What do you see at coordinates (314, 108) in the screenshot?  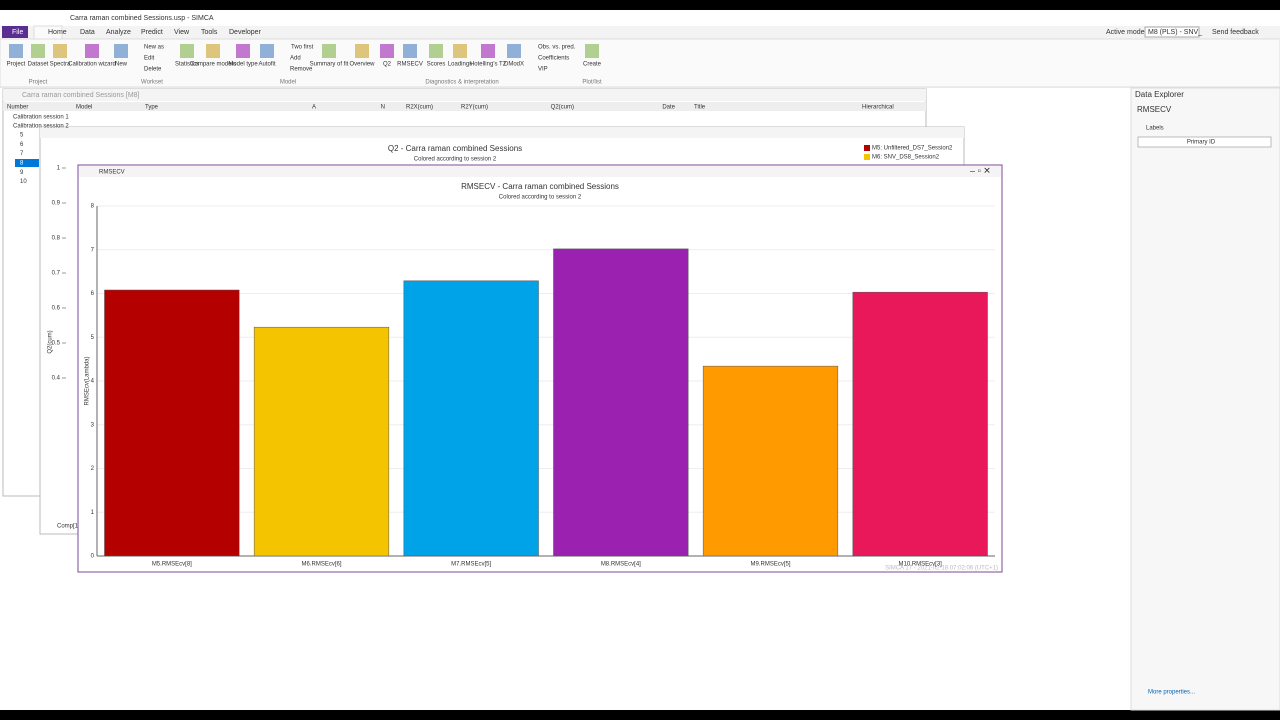 I see `column-header: A` at bounding box center [314, 108].